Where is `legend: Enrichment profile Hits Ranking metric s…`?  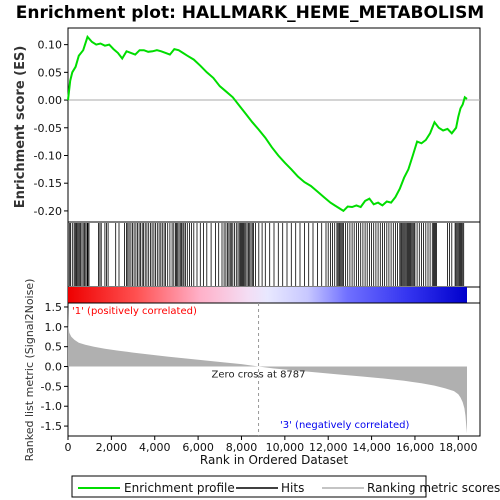 legend: Enrichment profile Hits Ranking metric s… is located at coordinates (285, 486).